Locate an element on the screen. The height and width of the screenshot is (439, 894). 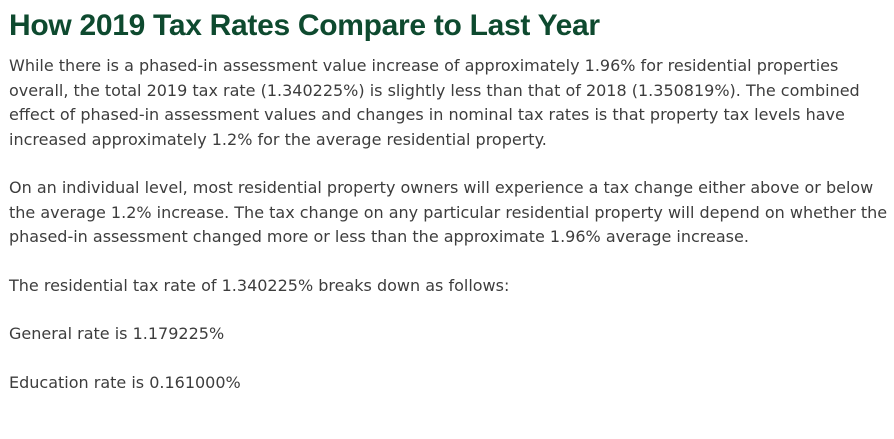
general-rate-text: General rate is 1.179225% is located at coordinates (117, 333).